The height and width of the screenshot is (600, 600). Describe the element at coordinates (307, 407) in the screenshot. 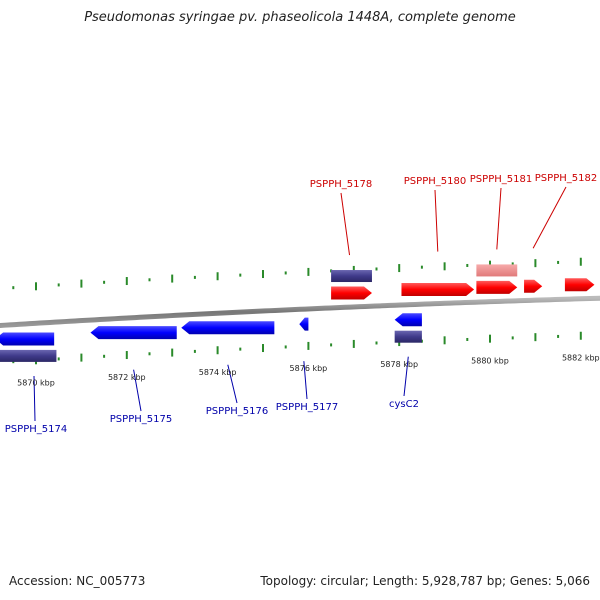

I see `reverse-gene-label: PSPPH_5177` at that location.